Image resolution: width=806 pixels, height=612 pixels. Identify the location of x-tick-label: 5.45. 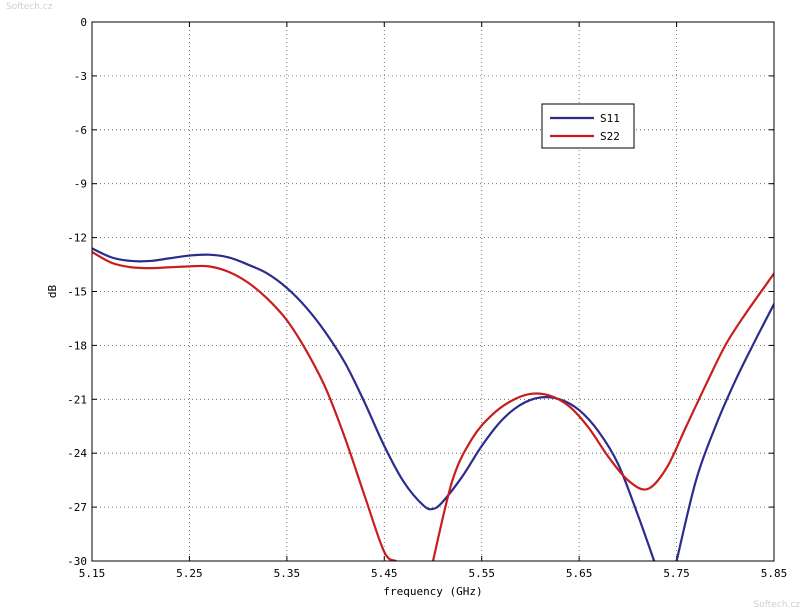
(384, 573).